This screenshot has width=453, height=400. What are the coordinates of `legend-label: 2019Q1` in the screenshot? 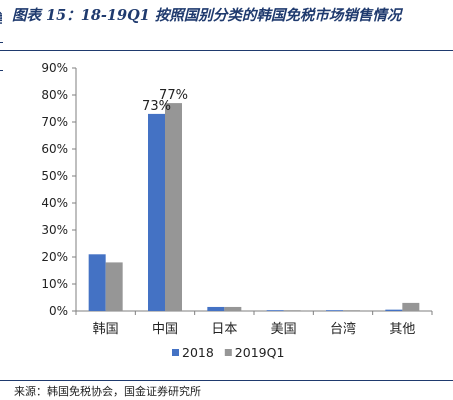 It's located at (260, 352).